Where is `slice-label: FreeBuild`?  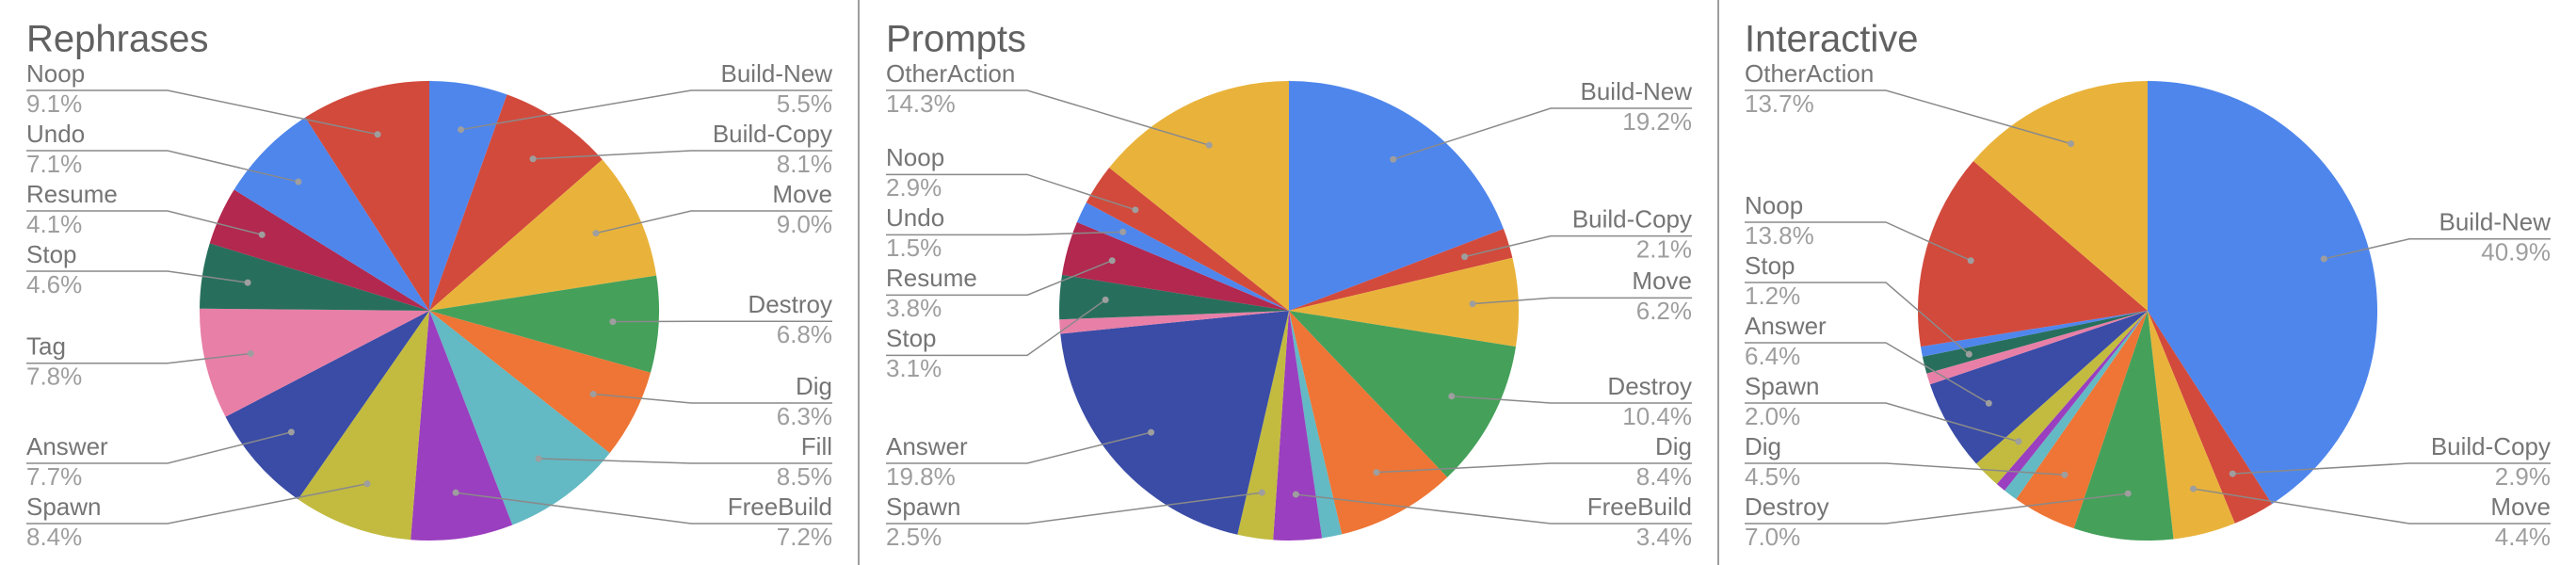
slice-label: FreeBuild is located at coordinates (780, 507).